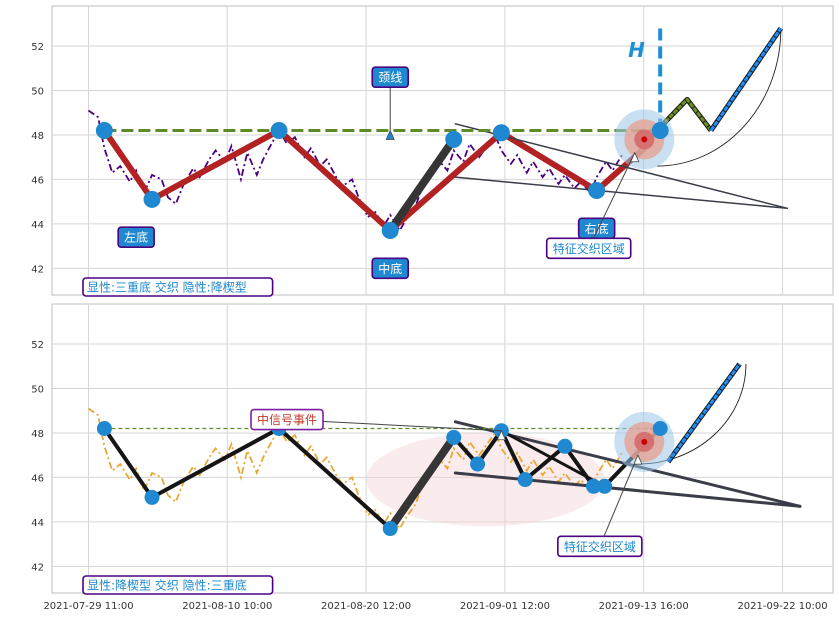 This screenshot has width=839, height=621. I want to click on annotation-text: 中底, so click(390, 268).